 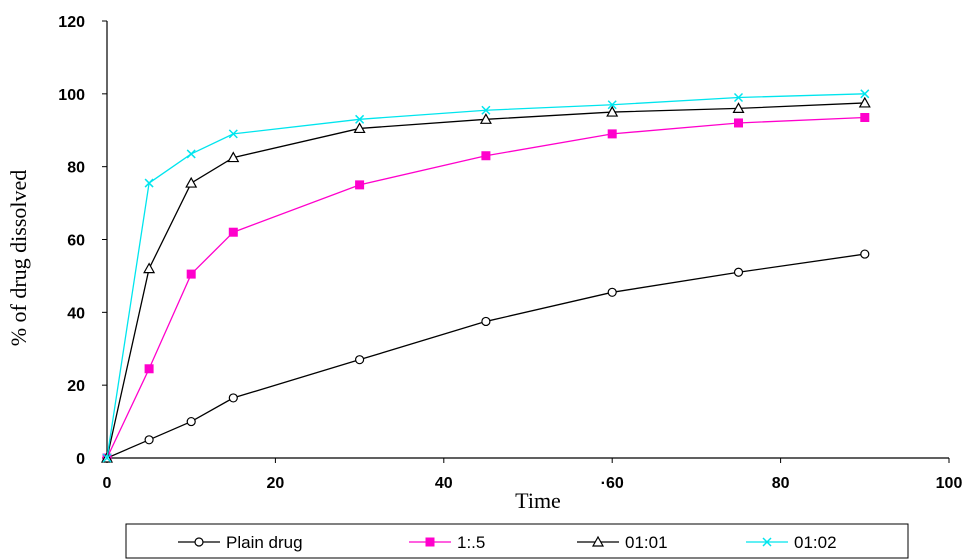 What do you see at coordinates (76, 313) in the screenshot?
I see `y-tick-label: 40` at bounding box center [76, 313].